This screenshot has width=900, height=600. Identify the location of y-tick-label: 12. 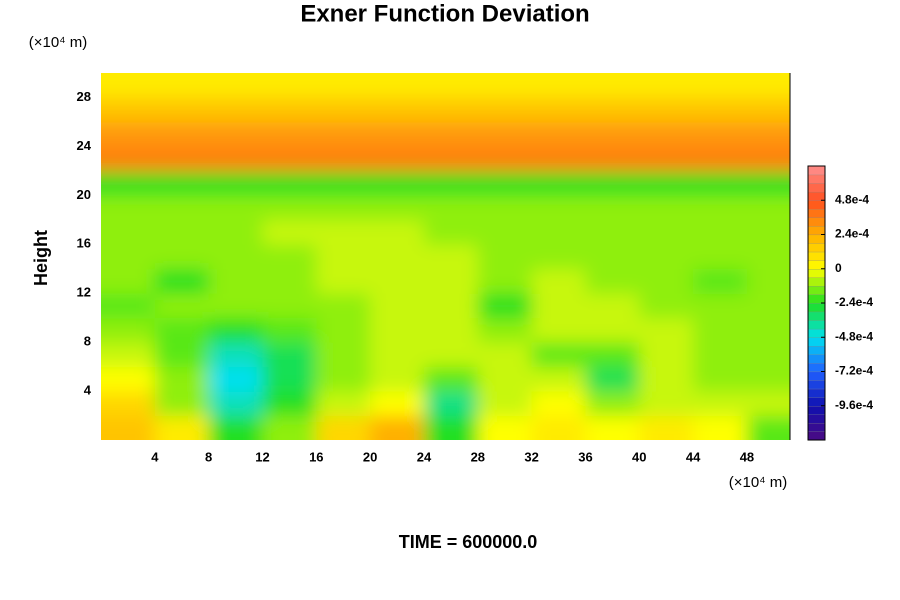
(84, 292).